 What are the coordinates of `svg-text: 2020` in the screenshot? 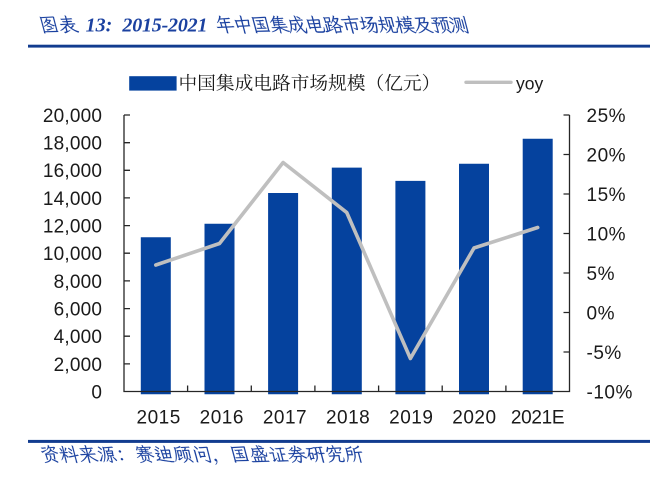 It's located at (474, 418).